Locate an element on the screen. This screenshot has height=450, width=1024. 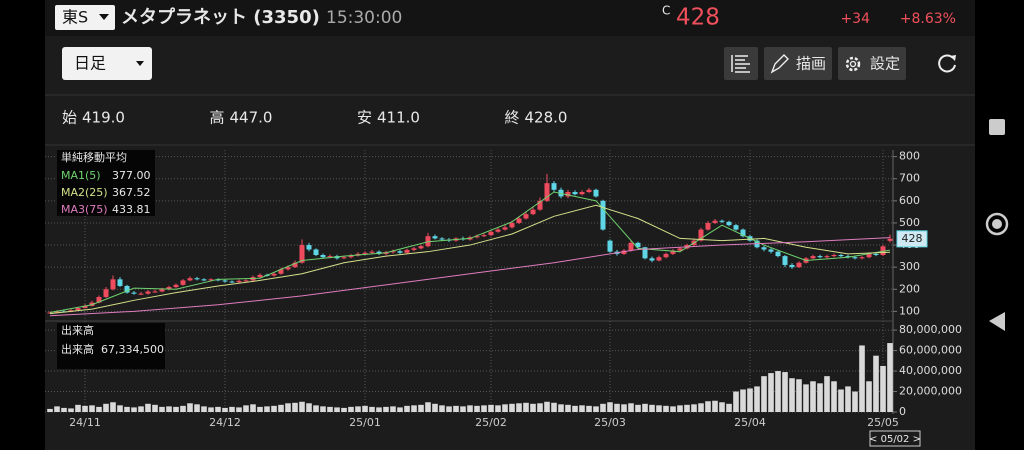
period: 日足 is located at coordinates (90, 63).